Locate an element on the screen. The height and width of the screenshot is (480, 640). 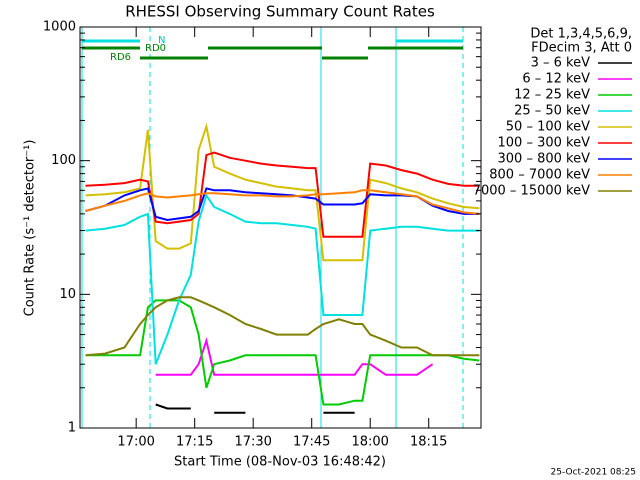
x-axis-label: Start Time (08-Nov-03 16:48:42) is located at coordinates (280, 462).